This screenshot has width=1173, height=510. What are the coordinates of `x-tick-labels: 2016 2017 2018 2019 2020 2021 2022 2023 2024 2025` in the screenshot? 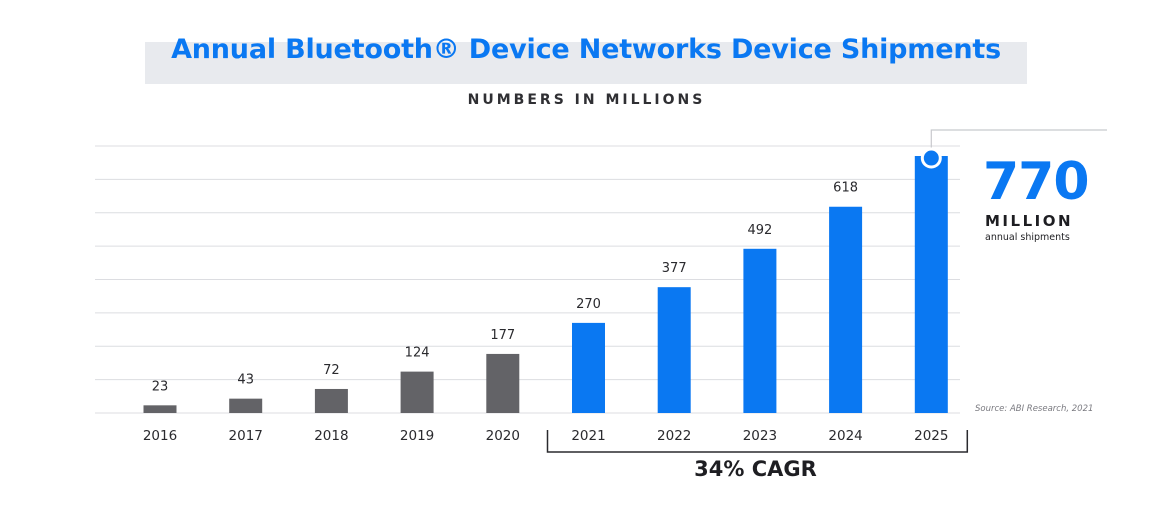 It's located at (546, 436).